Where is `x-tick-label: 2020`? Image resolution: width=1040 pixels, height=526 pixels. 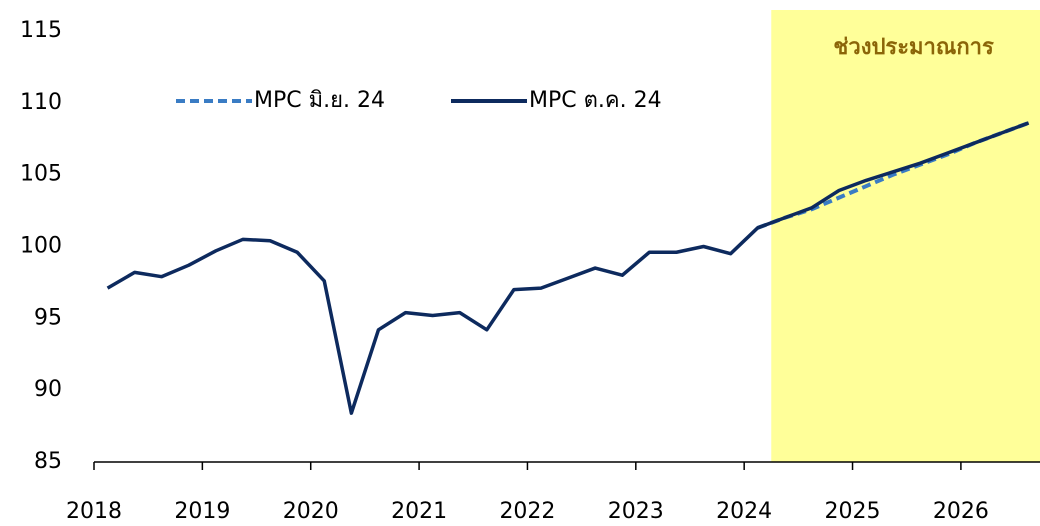 x-tick-label: 2020 is located at coordinates (311, 511).